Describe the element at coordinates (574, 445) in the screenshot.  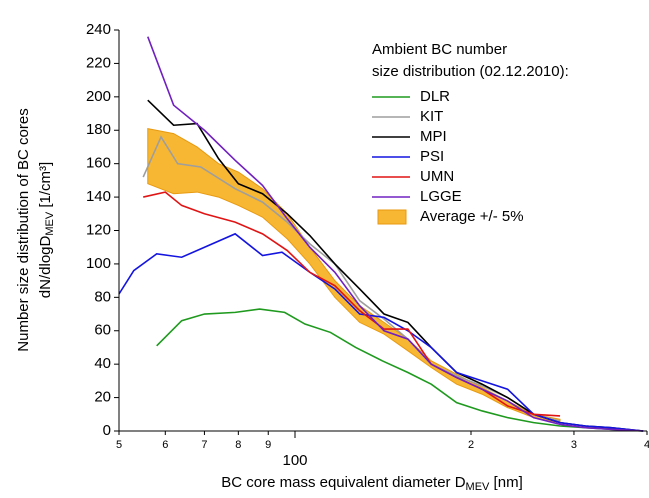
I see `x-tick-label: 3` at that location.